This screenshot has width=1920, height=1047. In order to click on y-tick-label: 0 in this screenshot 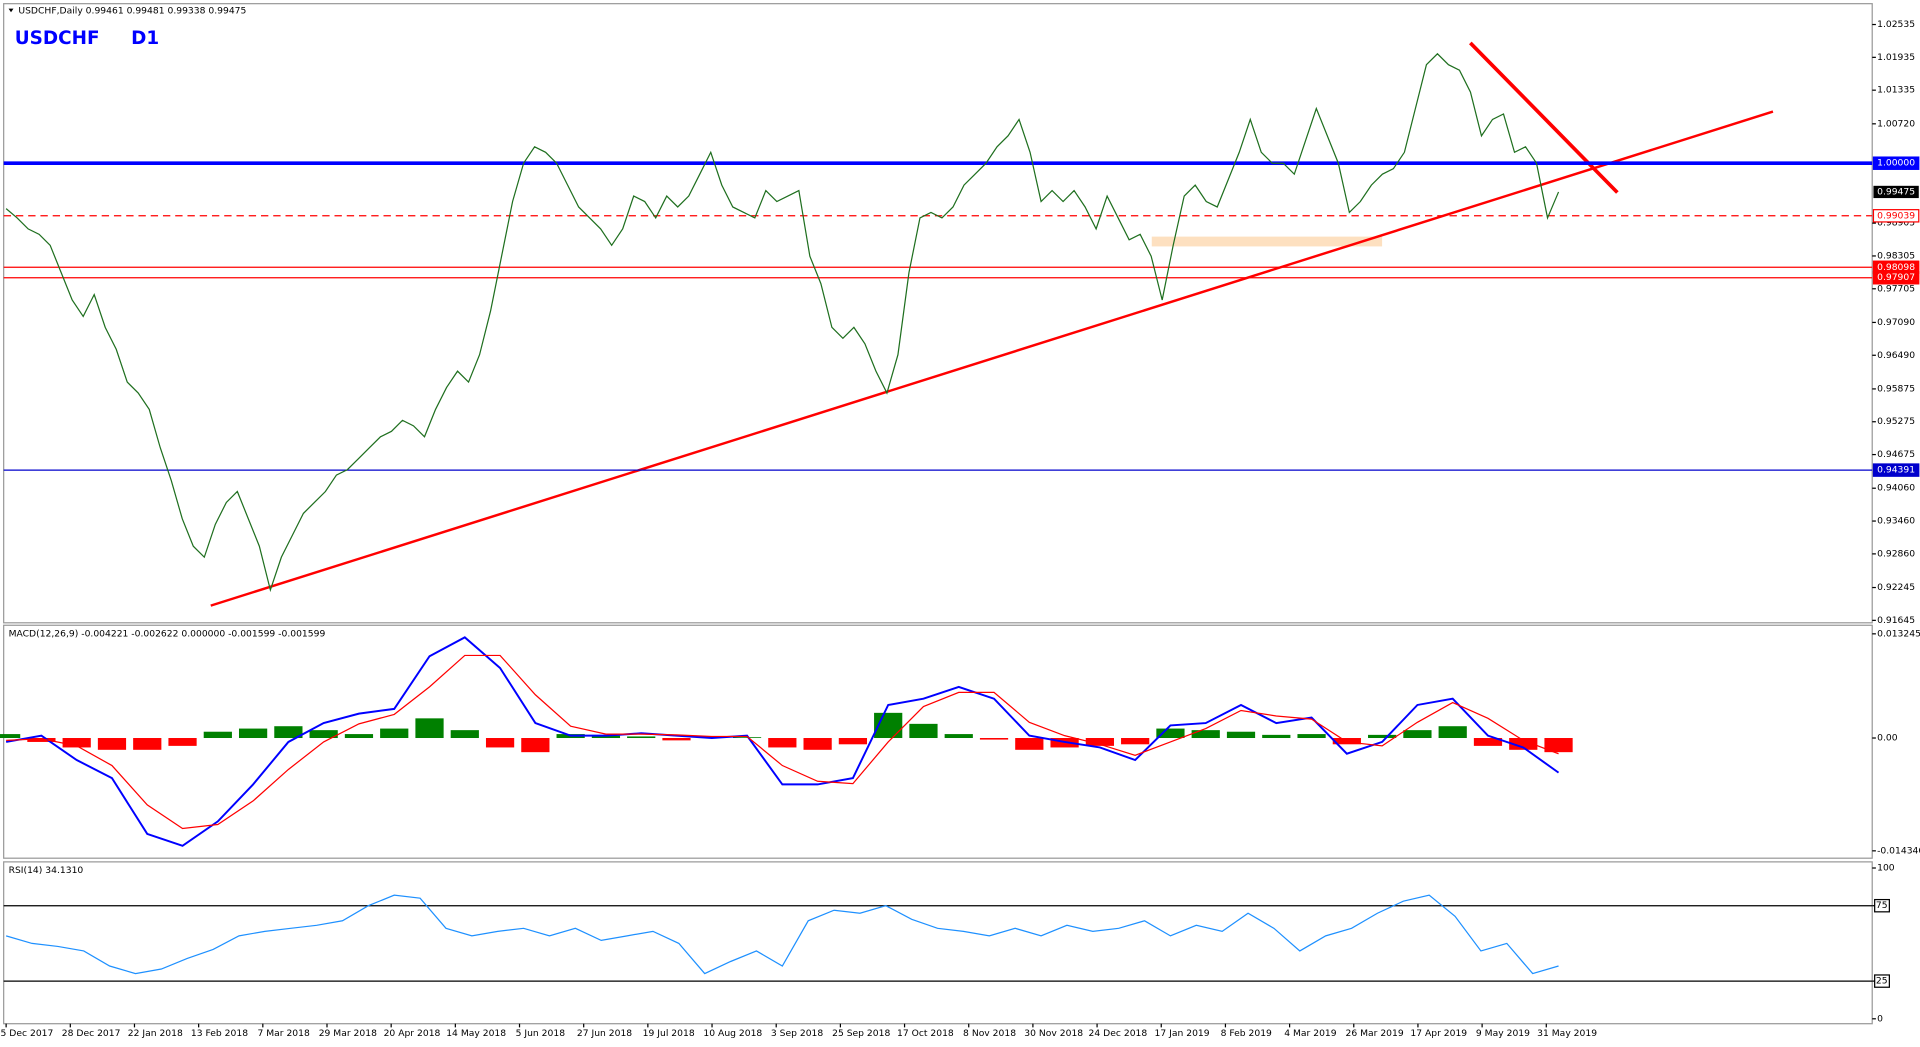, I will do `click(1880, 1018)`.